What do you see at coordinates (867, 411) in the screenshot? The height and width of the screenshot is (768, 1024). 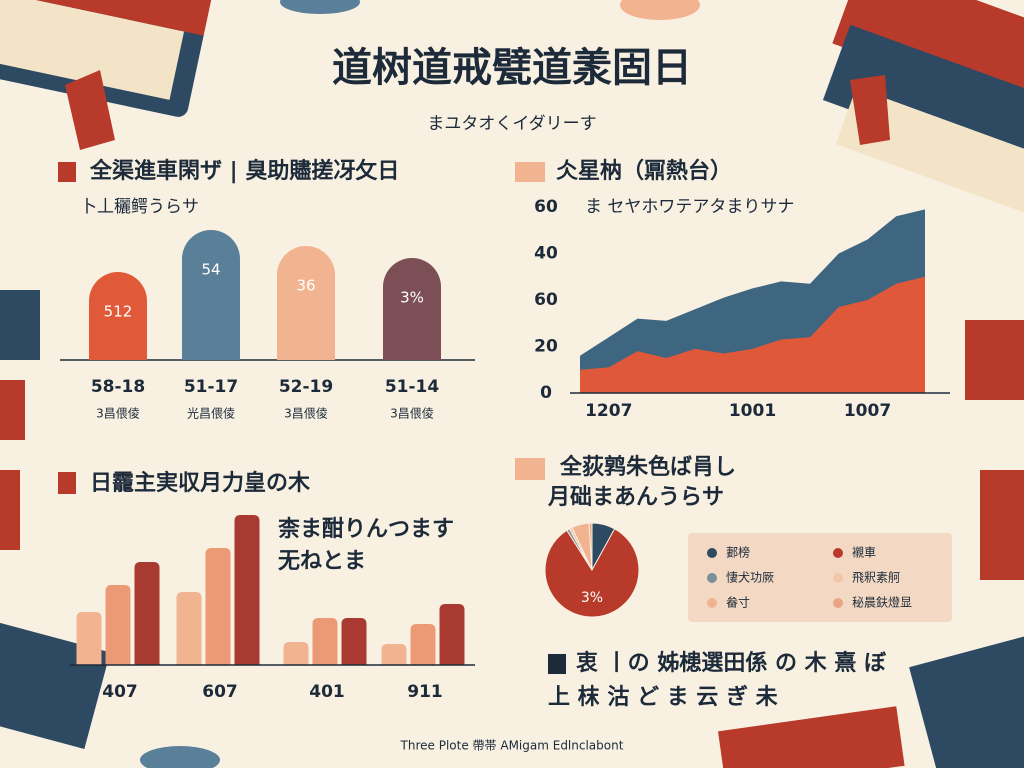 I see `x-tick-label: 1007` at bounding box center [867, 411].